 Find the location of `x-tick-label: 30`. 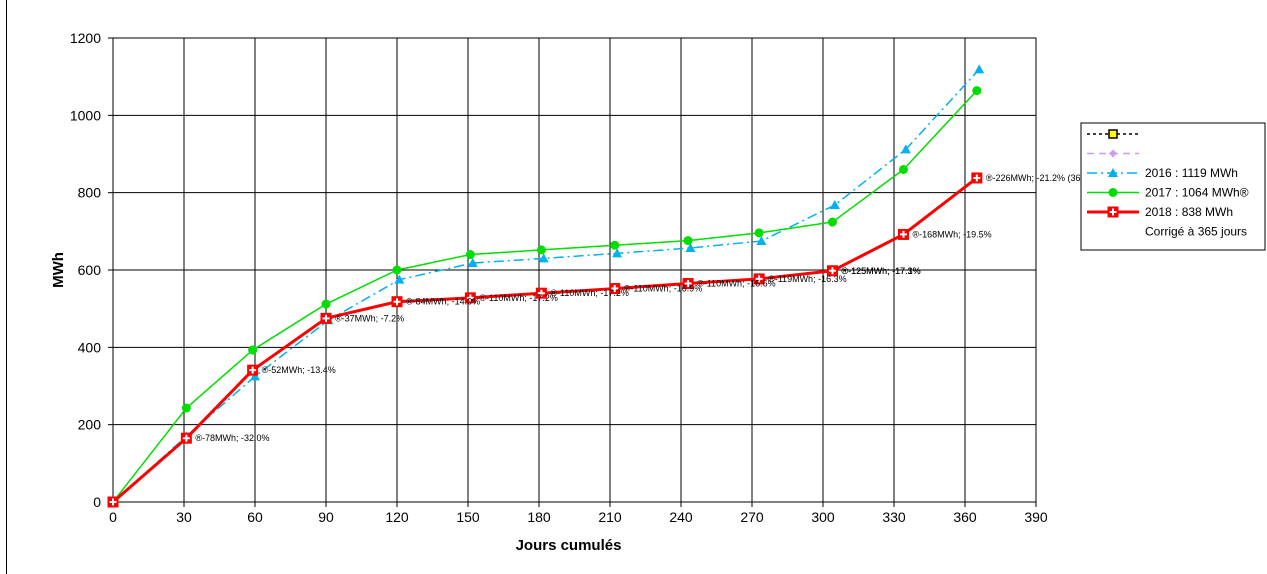

x-tick-label: 30 is located at coordinates (184, 517).